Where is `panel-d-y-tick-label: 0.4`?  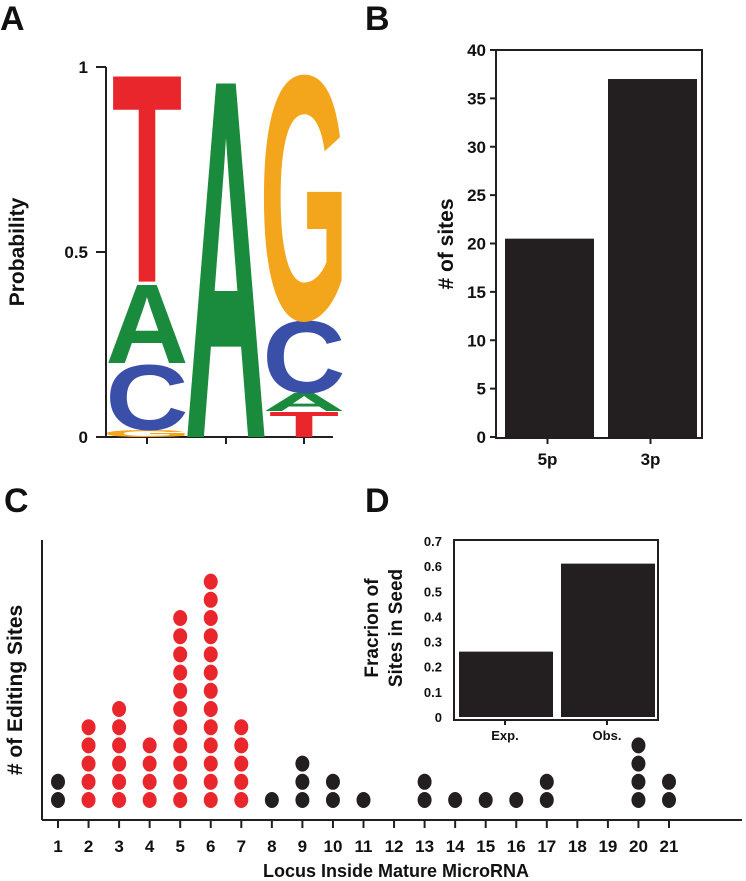
panel-d-y-tick-label: 0.4 is located at coordinates (433, 616).